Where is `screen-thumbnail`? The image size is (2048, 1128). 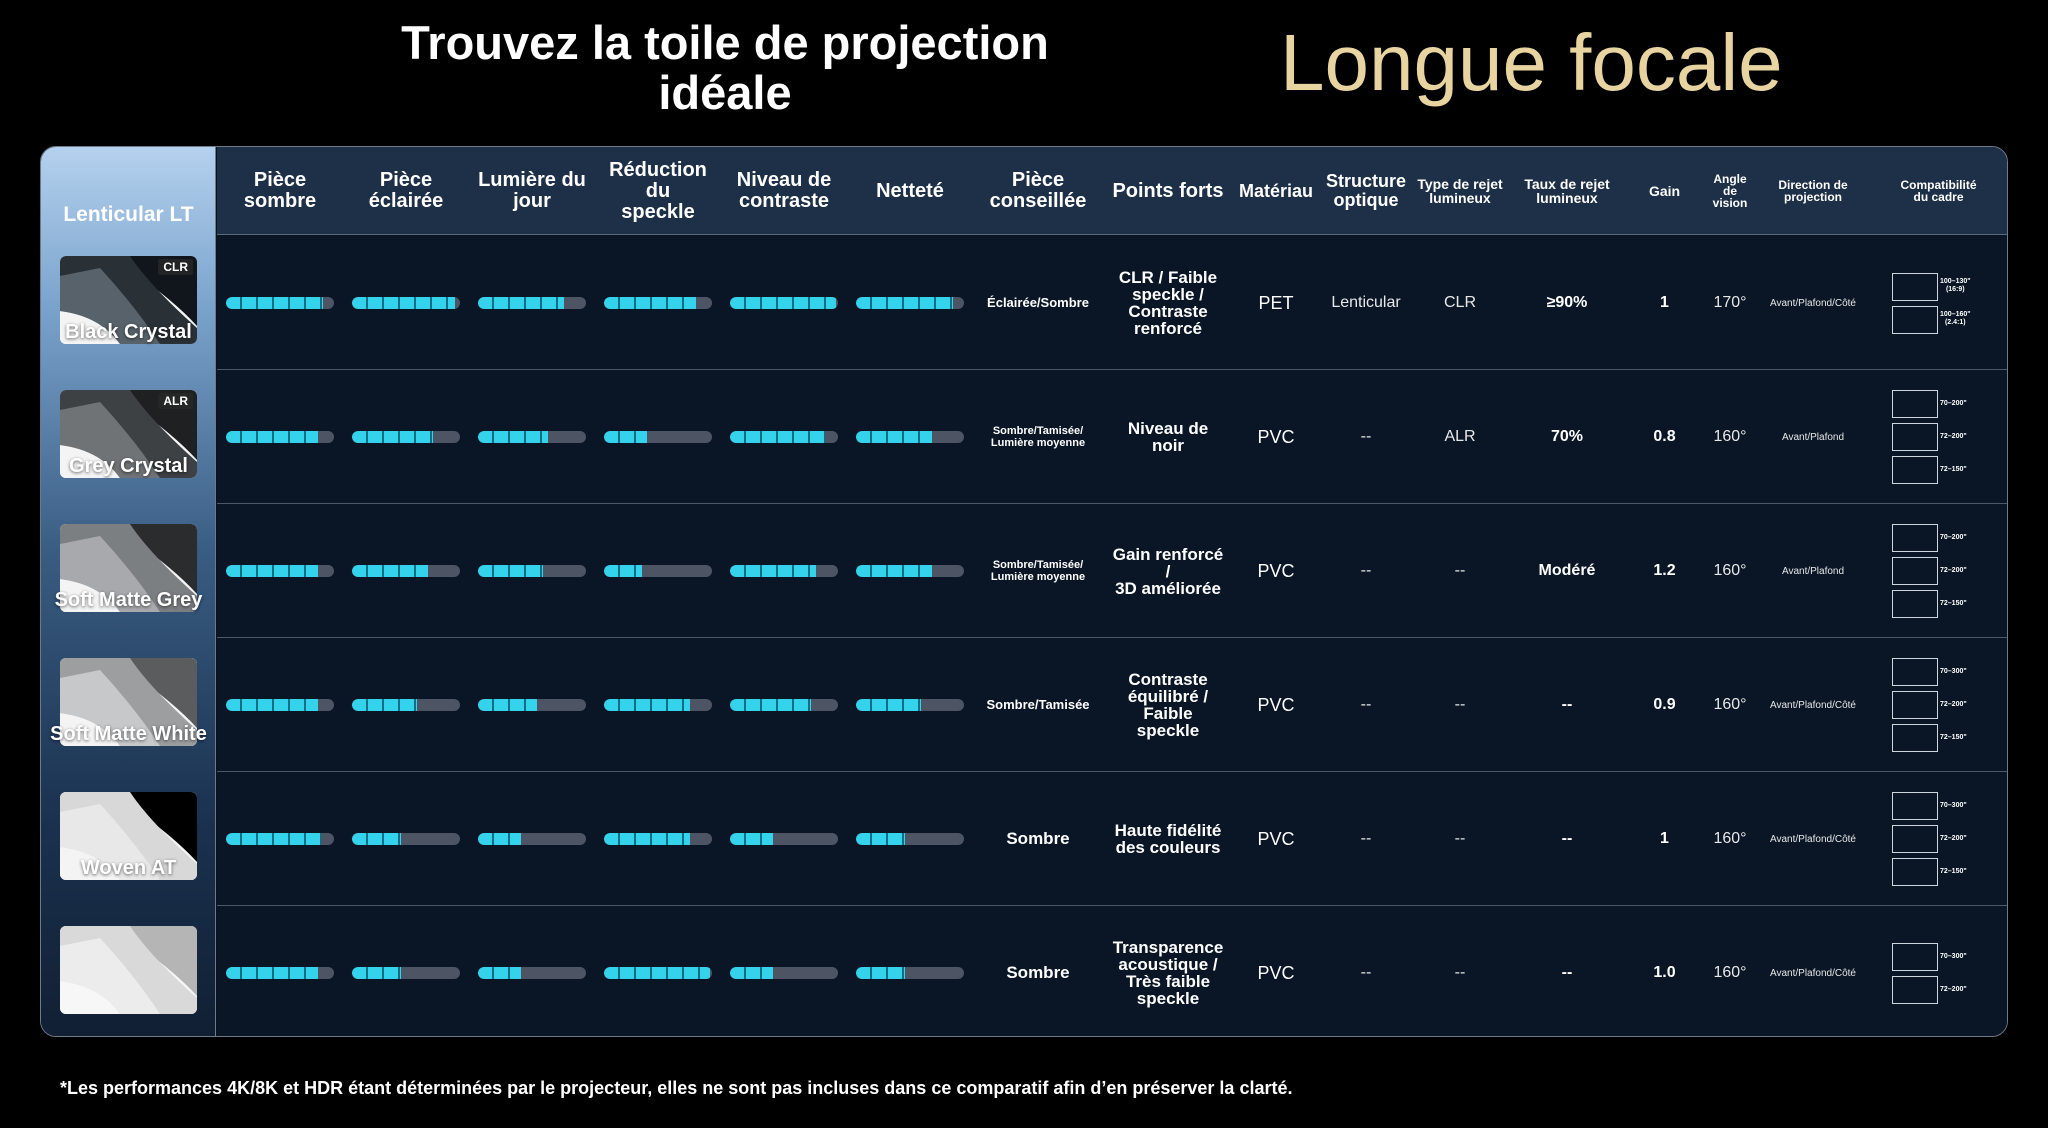
screen-thumbnail is located at coordinates (128, 836).